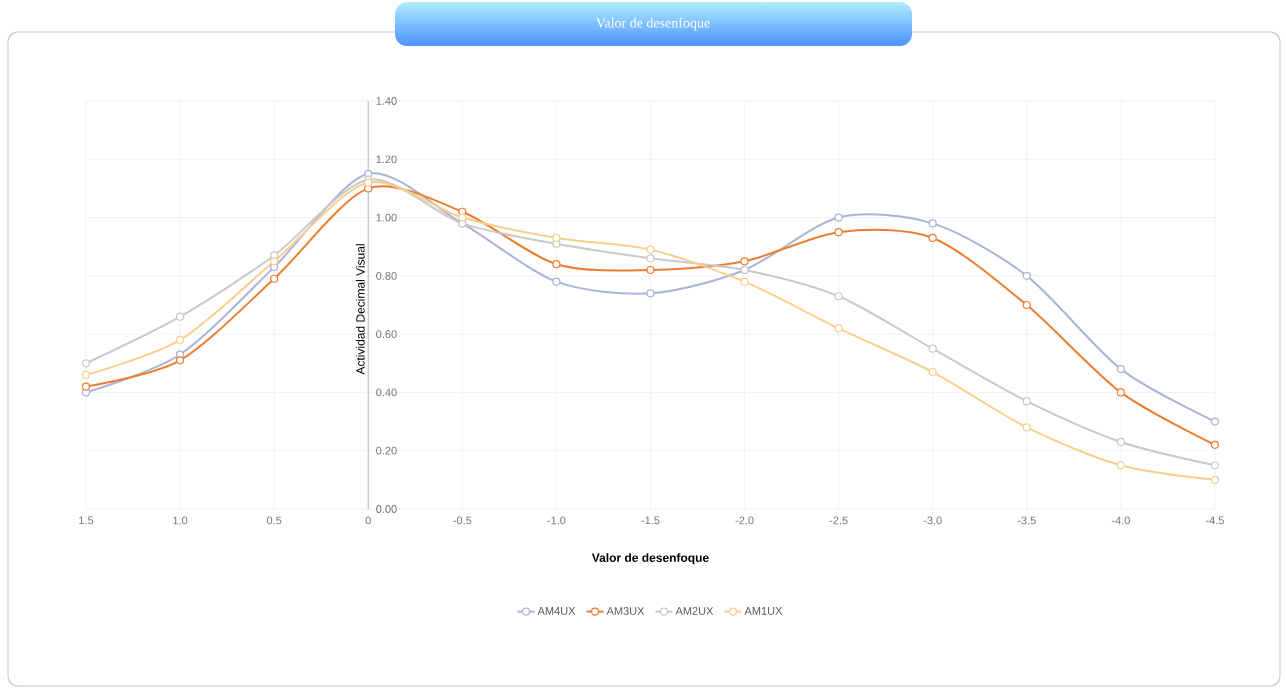 The height and width of the screenshot is (688, 1286). I want to click on x-tick-label: -4.0, so click(1120, 520).